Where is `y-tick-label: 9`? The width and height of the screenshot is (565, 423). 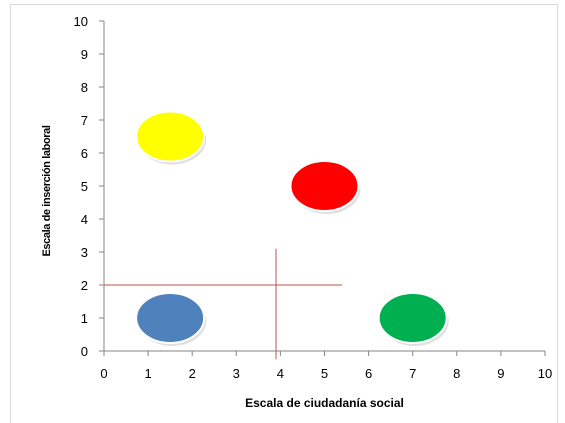
y-tick-label: 9 is located at coordinates (84, 54).